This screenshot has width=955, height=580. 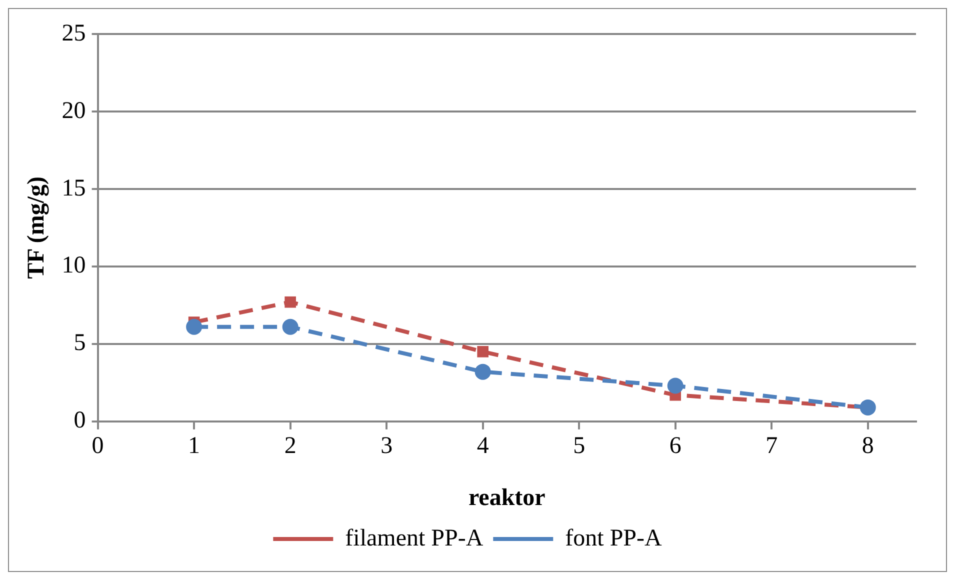 I want to click on y-tick-label: 5, so click(x=80, y=343).